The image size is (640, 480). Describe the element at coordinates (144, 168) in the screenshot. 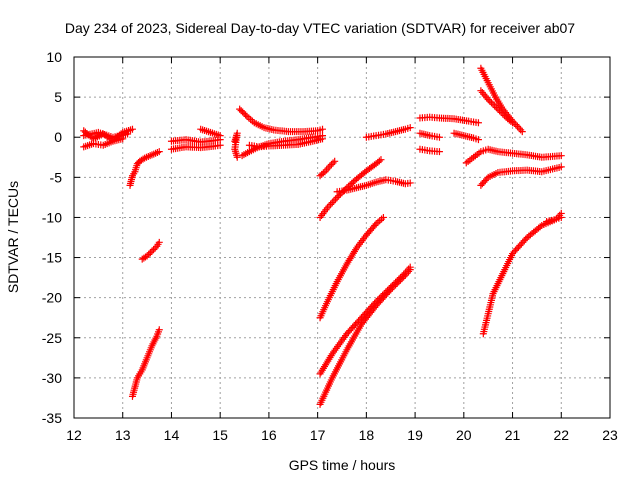

I see `series-s4` at that location.